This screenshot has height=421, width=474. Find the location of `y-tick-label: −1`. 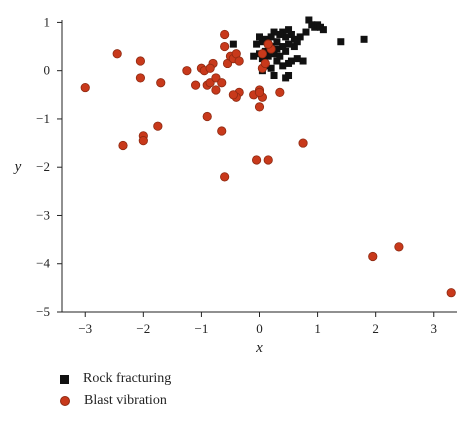

y-tick-label: −1 is located at coordinates (43, 118).